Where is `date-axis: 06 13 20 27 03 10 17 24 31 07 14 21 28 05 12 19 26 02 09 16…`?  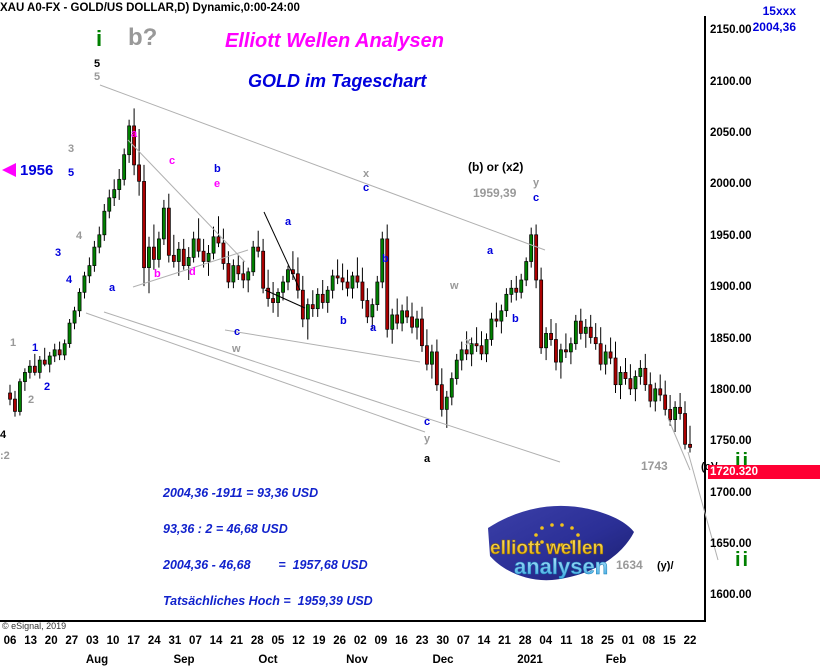 date-axis: 06 13 20 27 03 10 17 24 31 07 14 21 28 05 12 19 26 02 09 16… is located at coordinates (410, 646).